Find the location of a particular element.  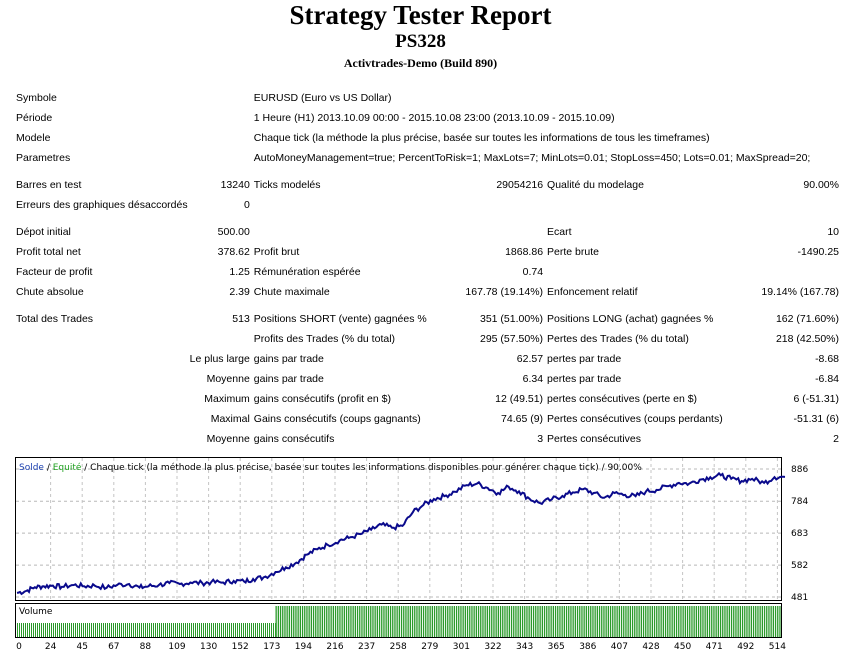

x-tick-label: 322 is located at coordinates (492, 647).